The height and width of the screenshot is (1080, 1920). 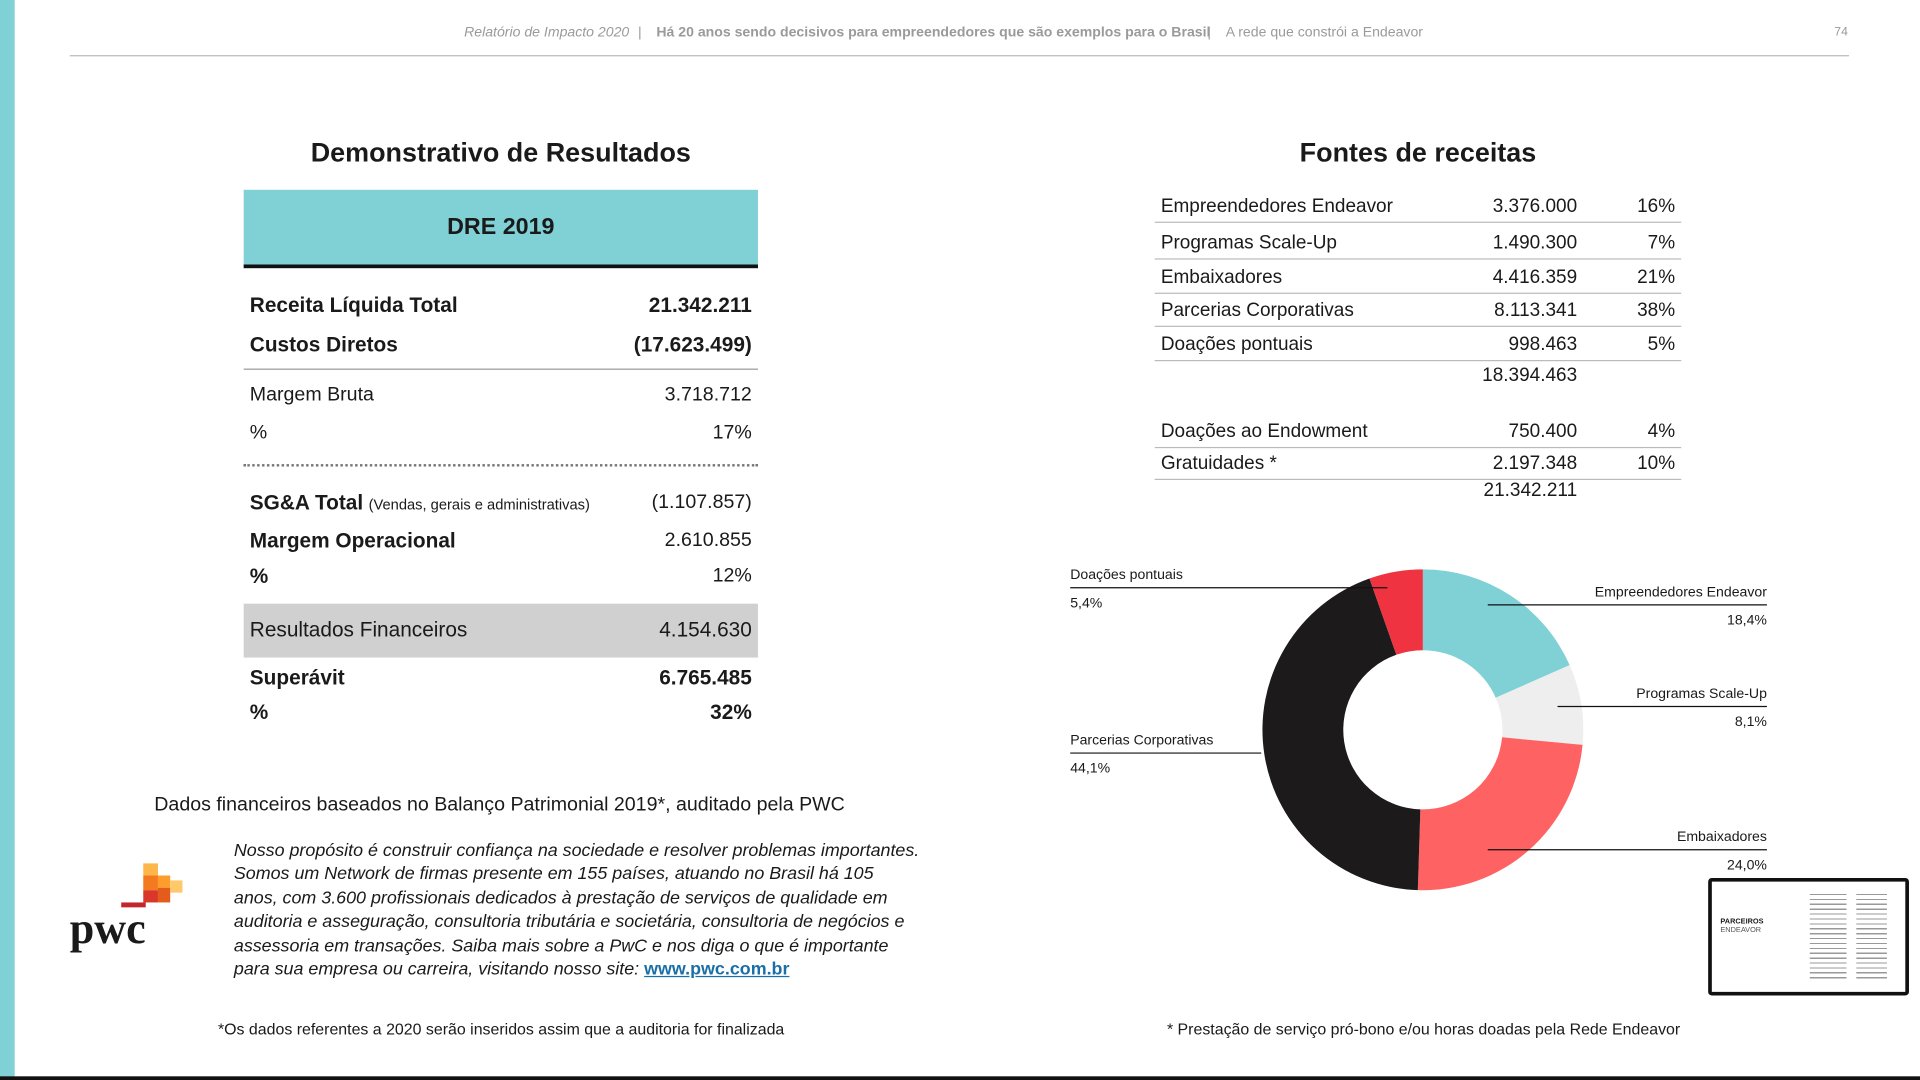 I want to click on dotted-rule, so click(x=500, y=465).